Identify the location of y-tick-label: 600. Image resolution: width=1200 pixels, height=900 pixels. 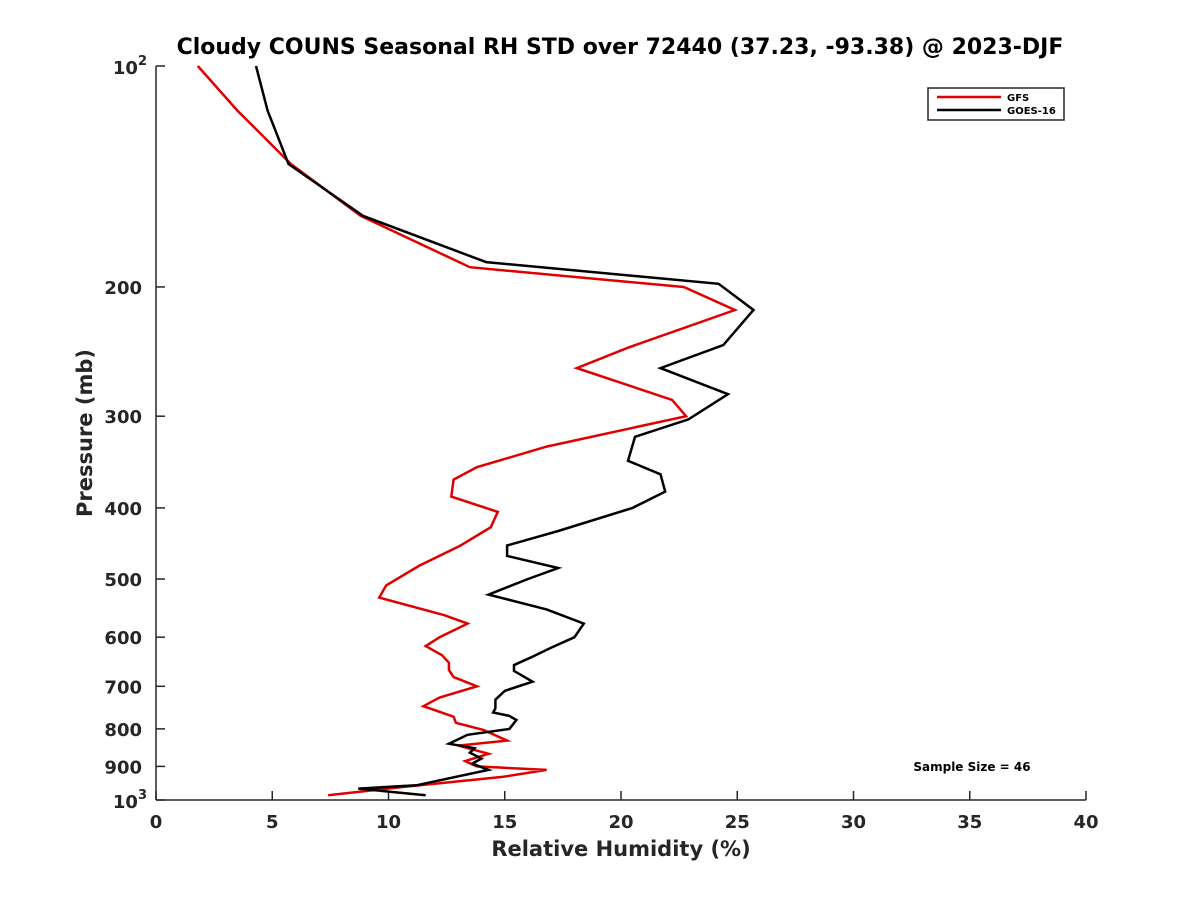
(123, 638).